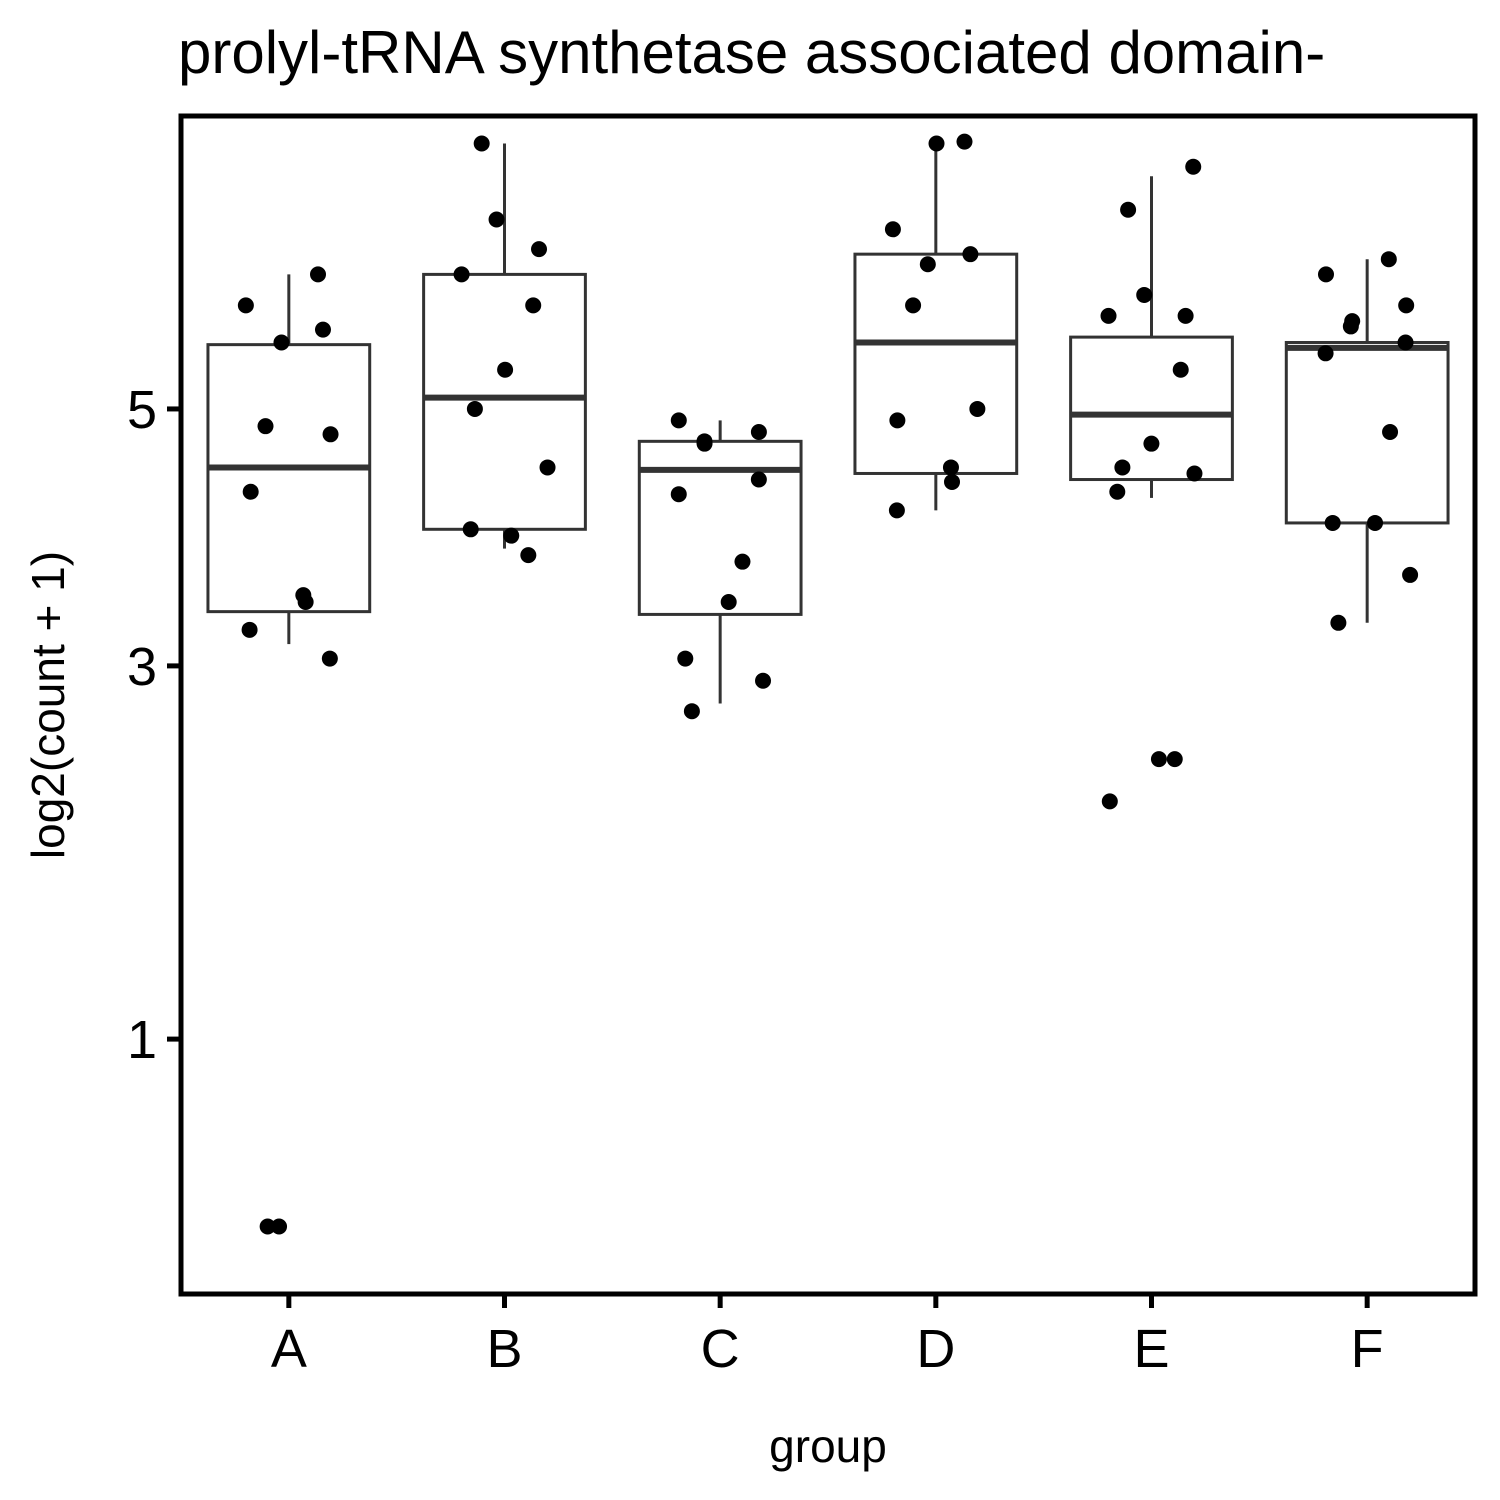  I want to click on box-group-C, so click(720, 562).